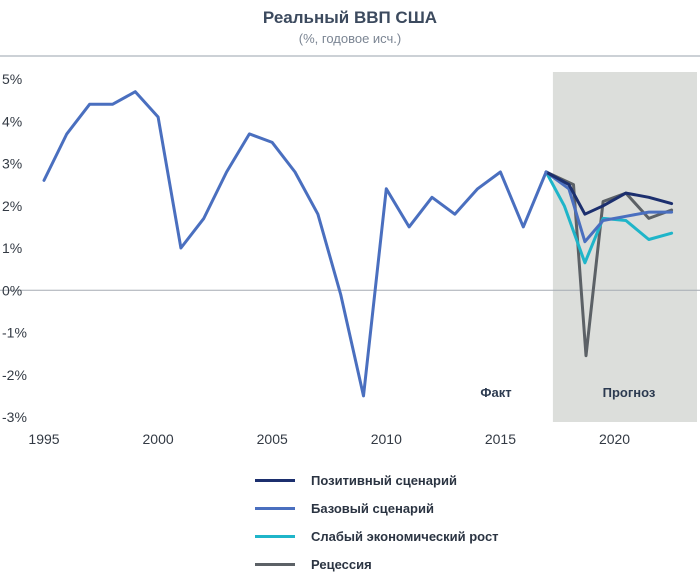 The width and height of the screenshot is (700, 578). I want to click on y-tick-label: 4%, so click(12, 121).